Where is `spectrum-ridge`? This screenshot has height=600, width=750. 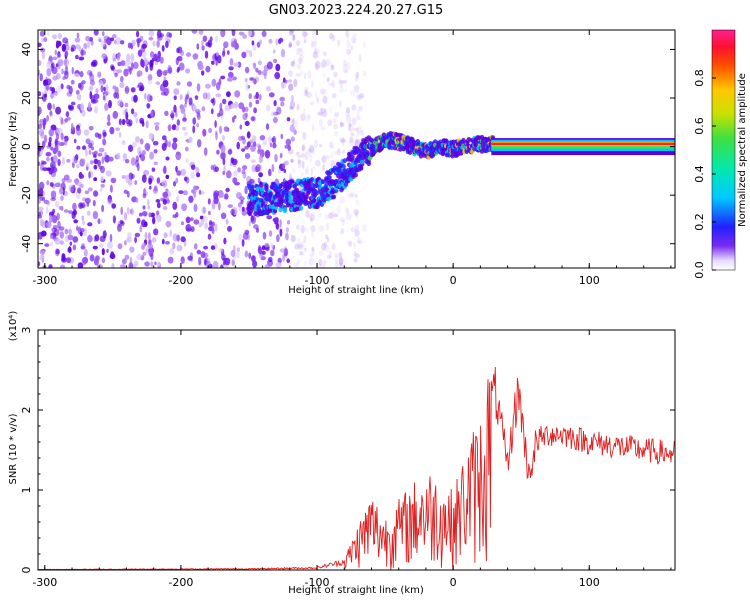 spectrum-ridge is located at coordinates (460, 174).